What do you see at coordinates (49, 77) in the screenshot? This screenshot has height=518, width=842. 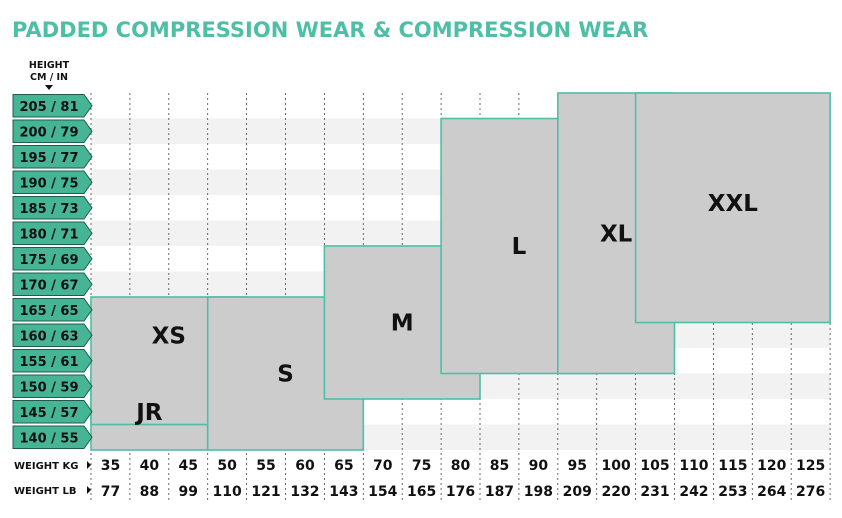 I see `height-axis-unit: CM / IN` at bounding box center [49, 77].